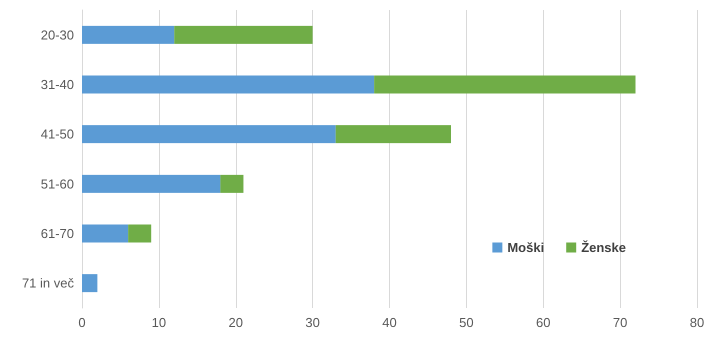  Describe the element at coordinates (543, 322) in the screenshot. I see `x-tick-label: 60` at that location.